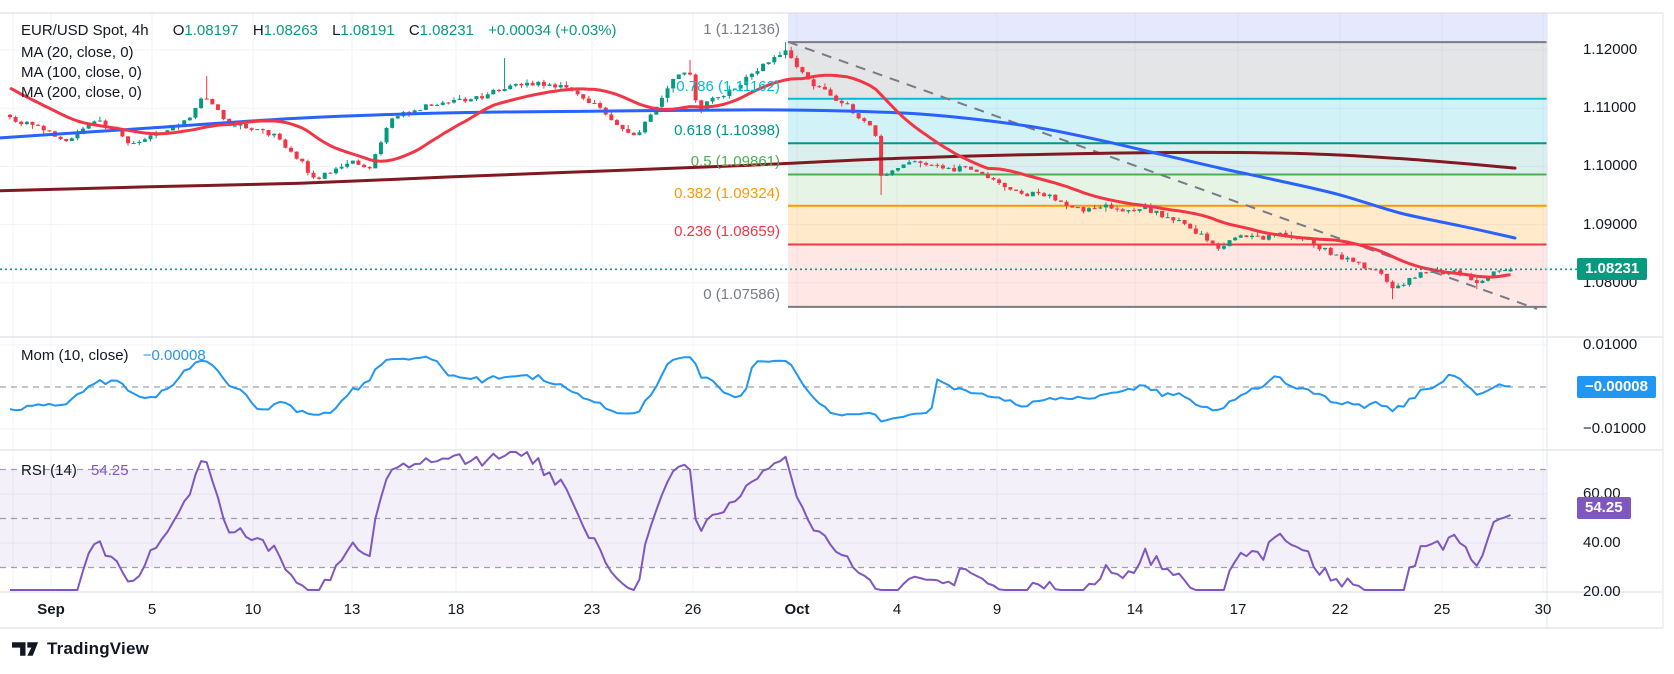 The height and width of the screenshot is (674, 1674). I want to click on time-tick-label: Sep, so click(51, 609).